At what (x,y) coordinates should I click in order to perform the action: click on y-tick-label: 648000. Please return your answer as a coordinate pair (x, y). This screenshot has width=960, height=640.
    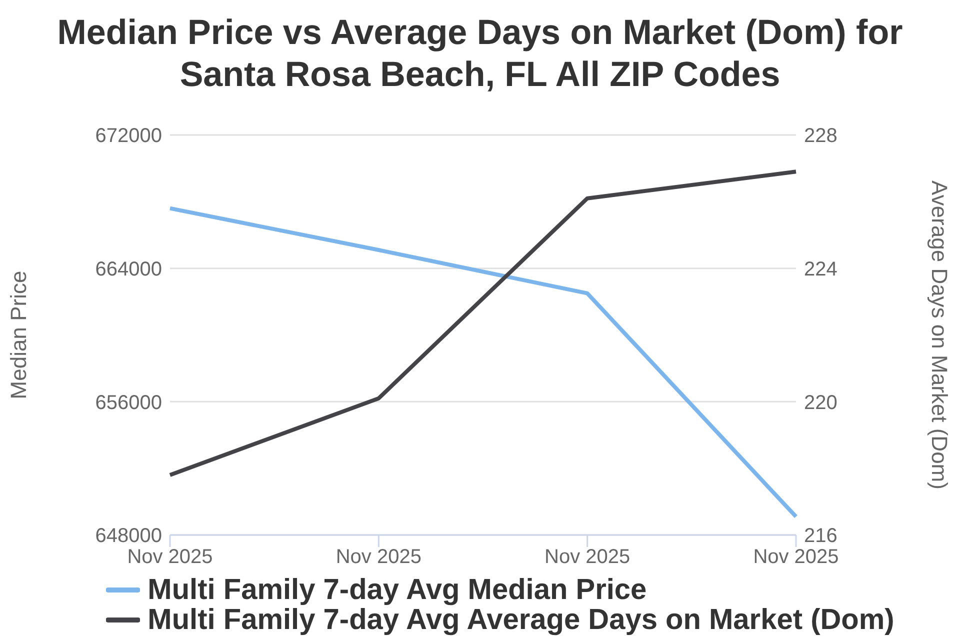
    Looking at the image, I should click on (128, 536).